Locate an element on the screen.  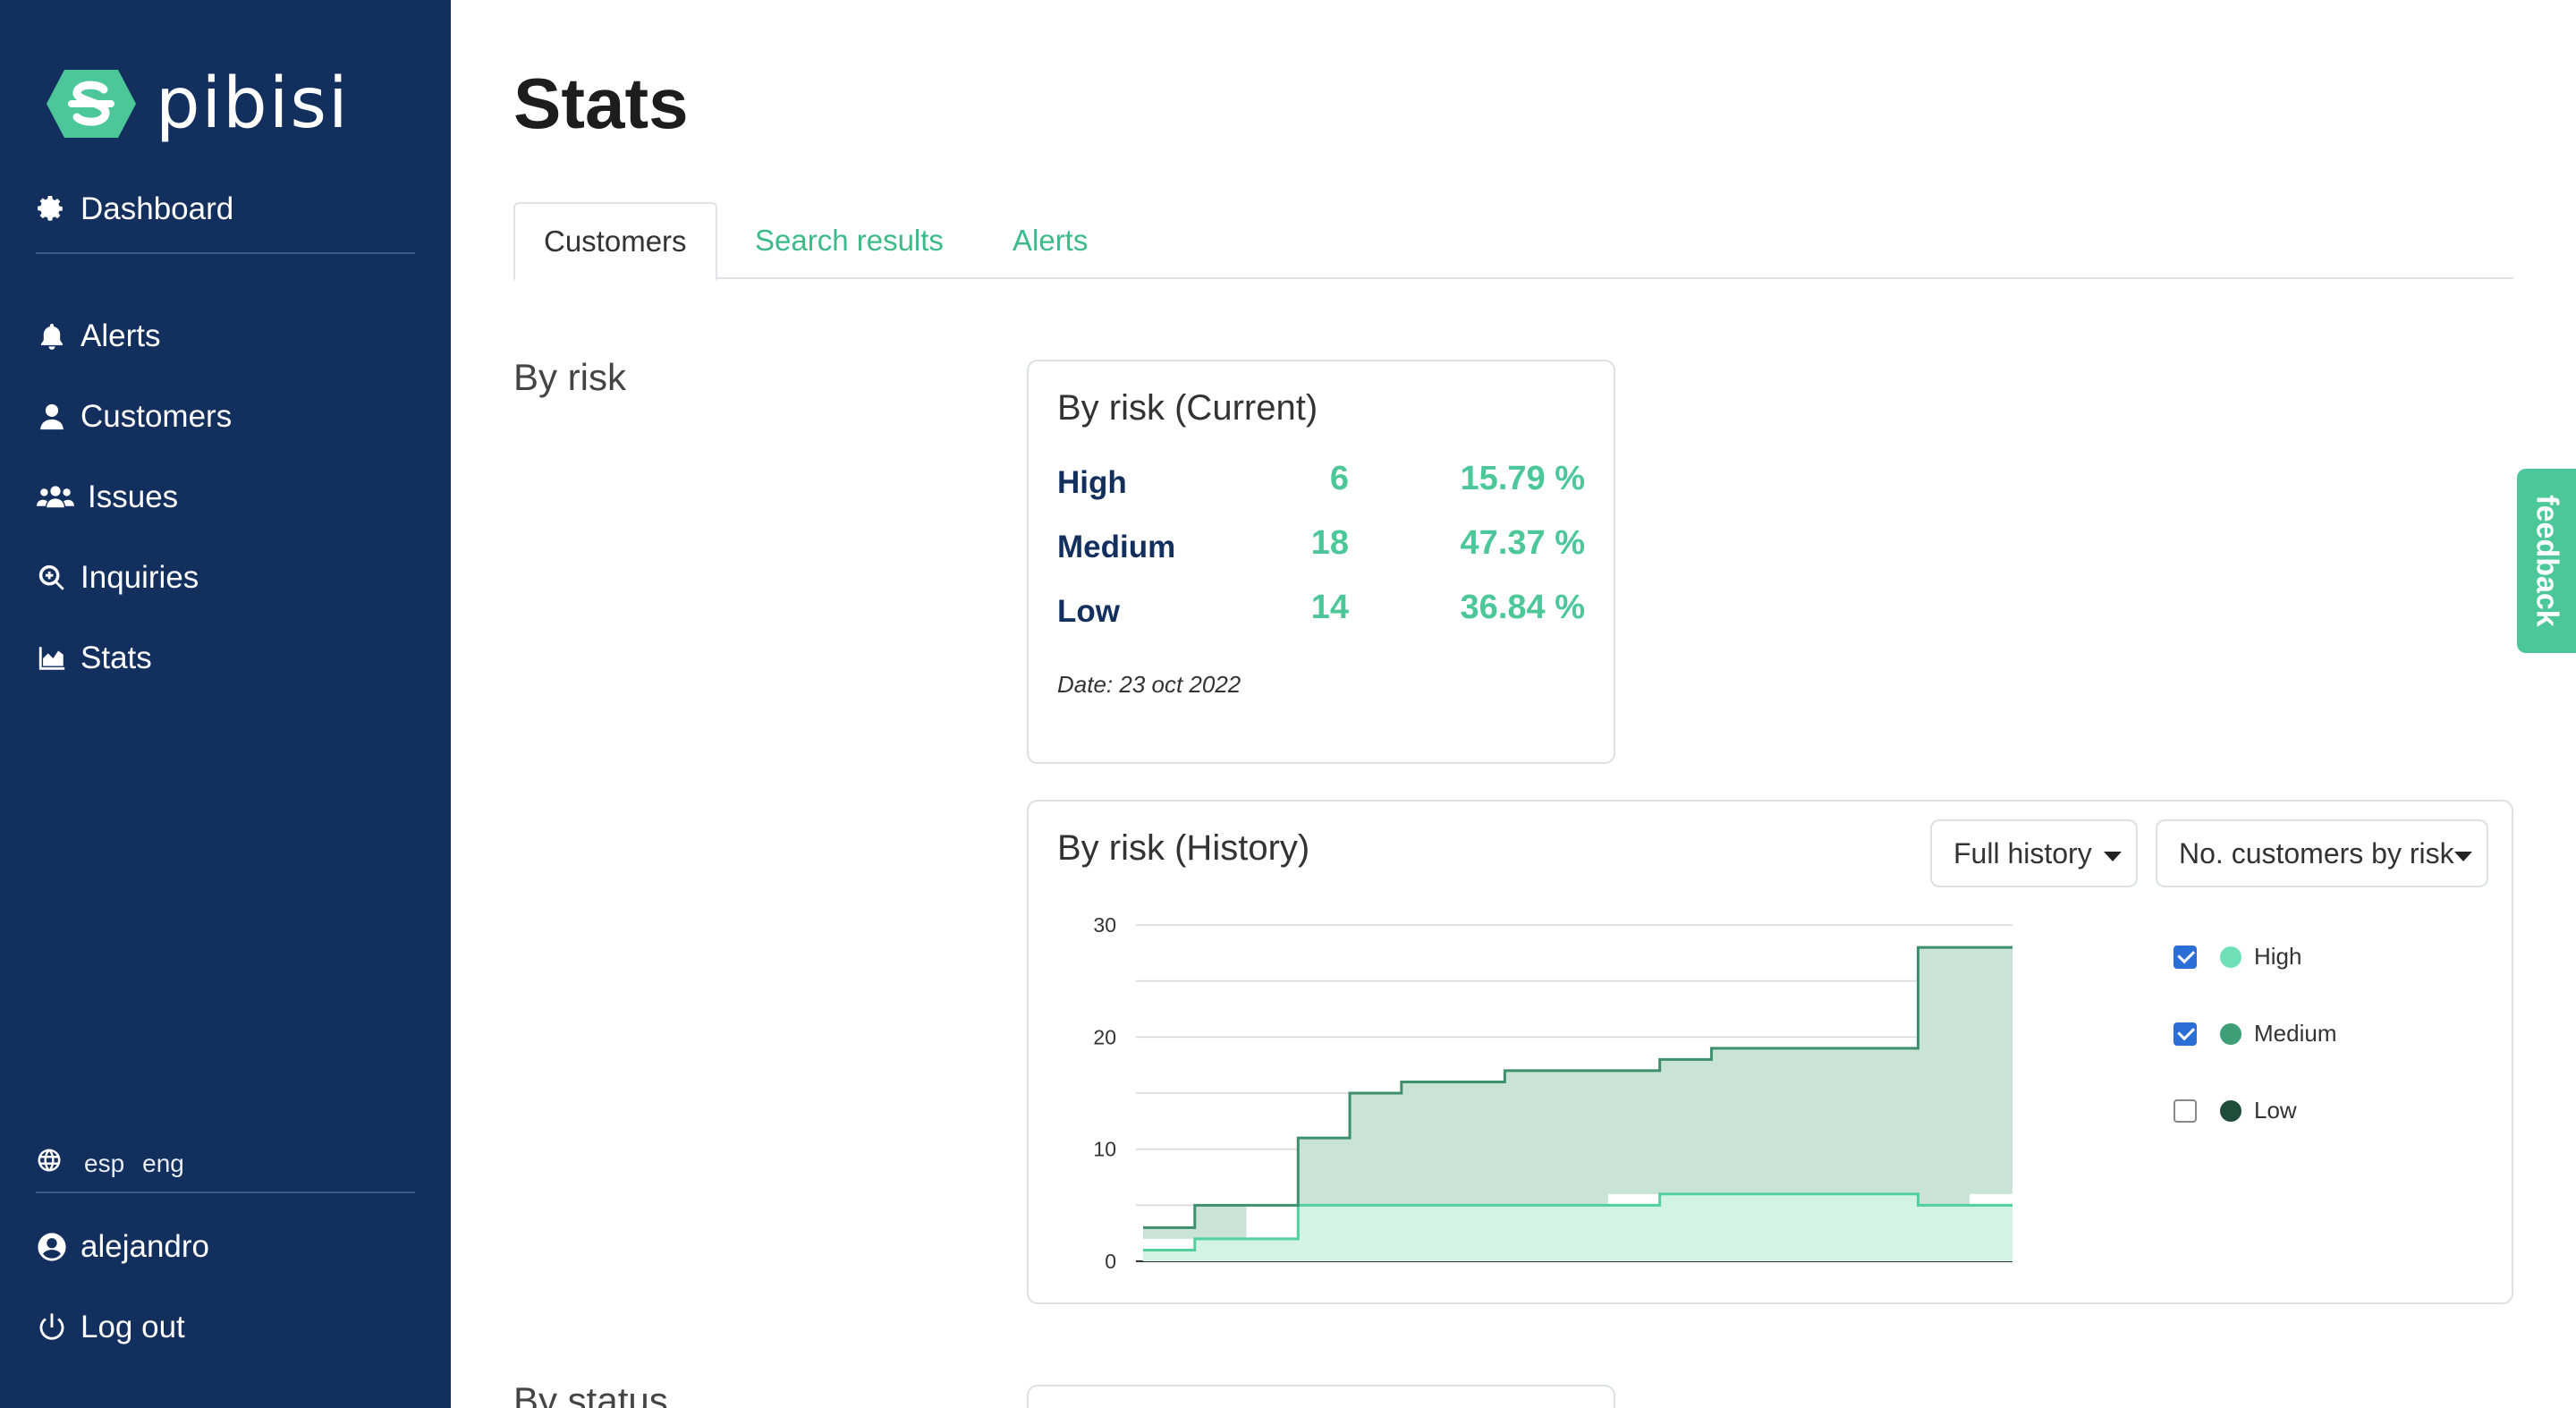
legend-label: High is located at coordinates (2278, 957).